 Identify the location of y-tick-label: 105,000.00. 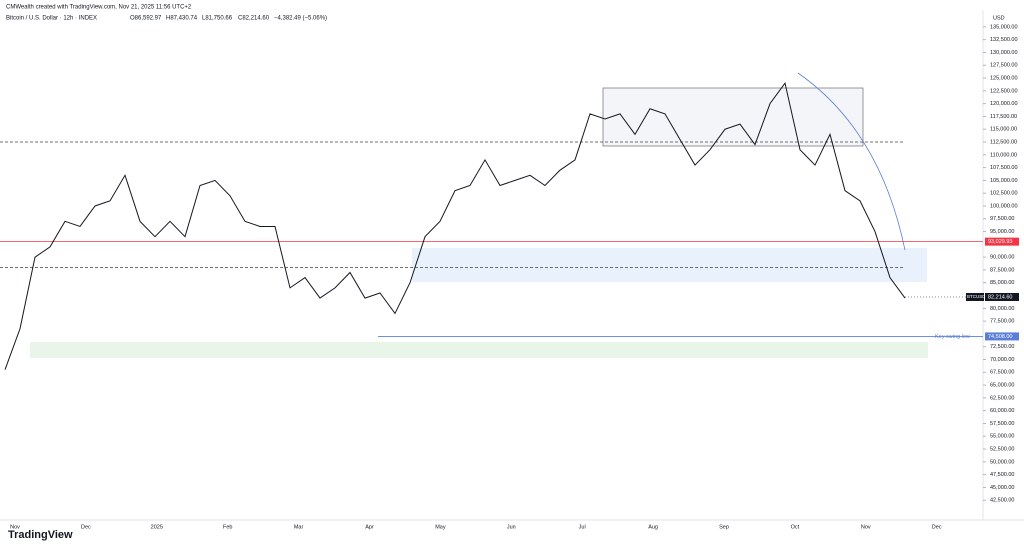
(1004, 181).